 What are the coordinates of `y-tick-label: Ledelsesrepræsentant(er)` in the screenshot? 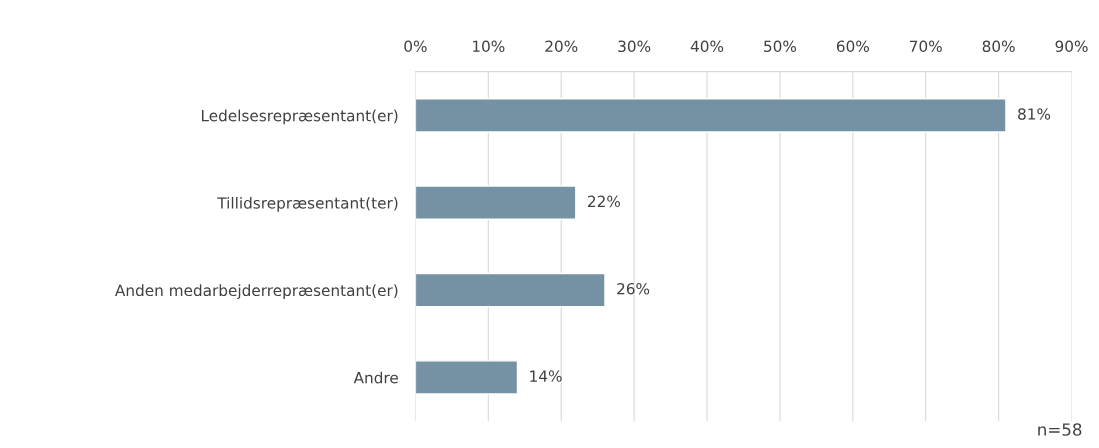 It's located at (299, 117).